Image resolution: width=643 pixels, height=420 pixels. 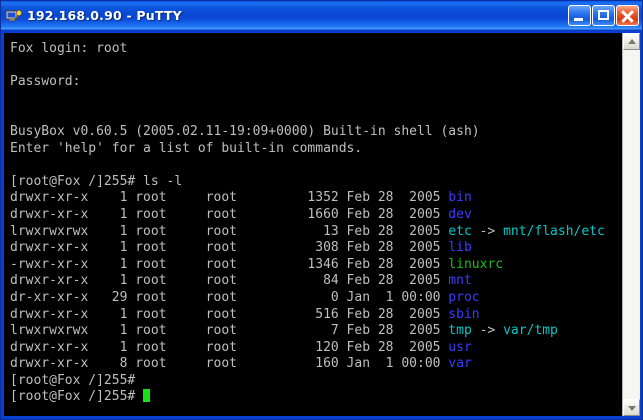 I want to click on scroll-down-button, so click(x=631, y=407).